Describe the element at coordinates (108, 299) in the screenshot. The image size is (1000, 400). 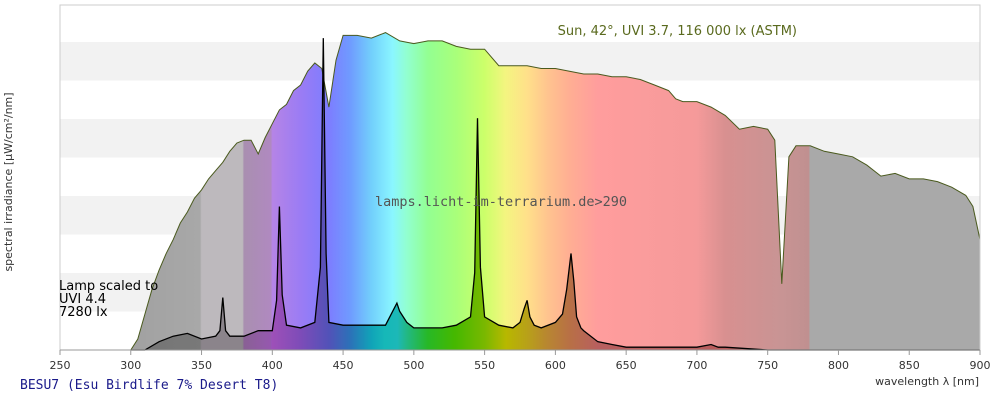
I see `lamp-legend-label: Lamp scaled to UVI 4.4 7280 lx` at that location.